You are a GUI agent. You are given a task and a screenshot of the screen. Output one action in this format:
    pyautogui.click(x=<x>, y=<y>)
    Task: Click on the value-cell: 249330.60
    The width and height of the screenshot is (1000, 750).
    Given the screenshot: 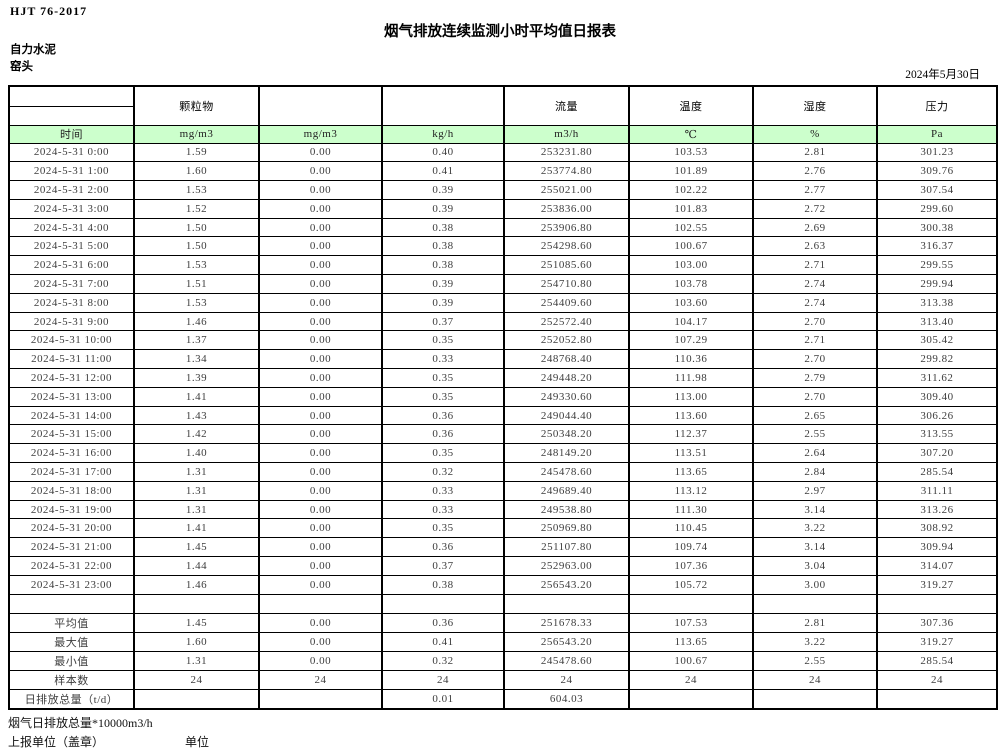 What is the action you would take?
    pyautogui.click(x=566, y=396)
    